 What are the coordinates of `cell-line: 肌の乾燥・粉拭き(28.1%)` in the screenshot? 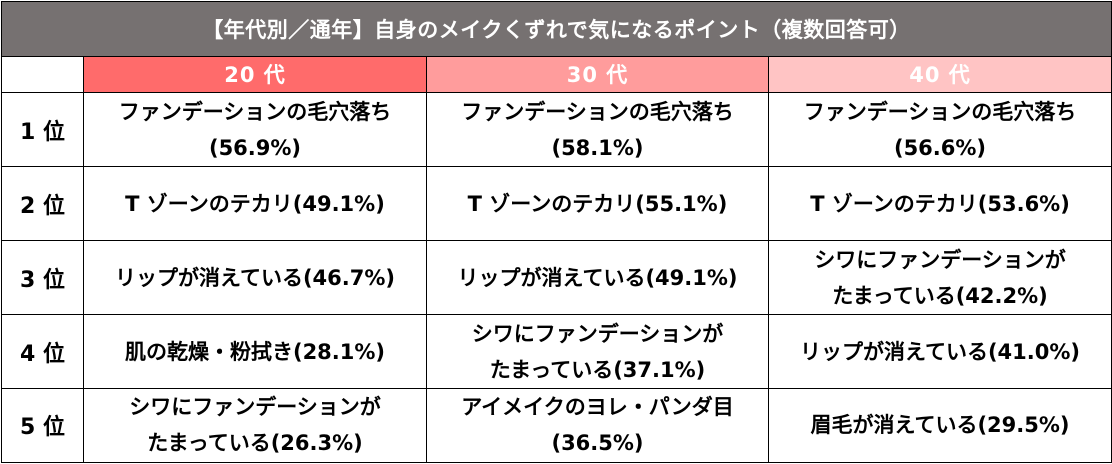 It's located at (255, 351).